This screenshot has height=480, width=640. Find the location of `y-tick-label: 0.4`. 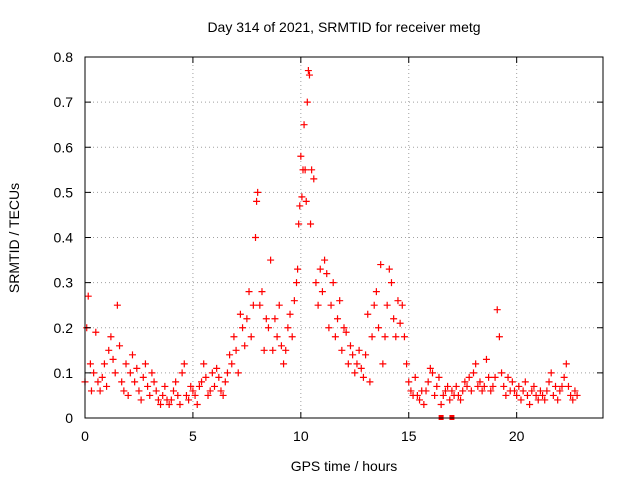

y-tick-label: 0.4 is located at coordinates (64, 238).